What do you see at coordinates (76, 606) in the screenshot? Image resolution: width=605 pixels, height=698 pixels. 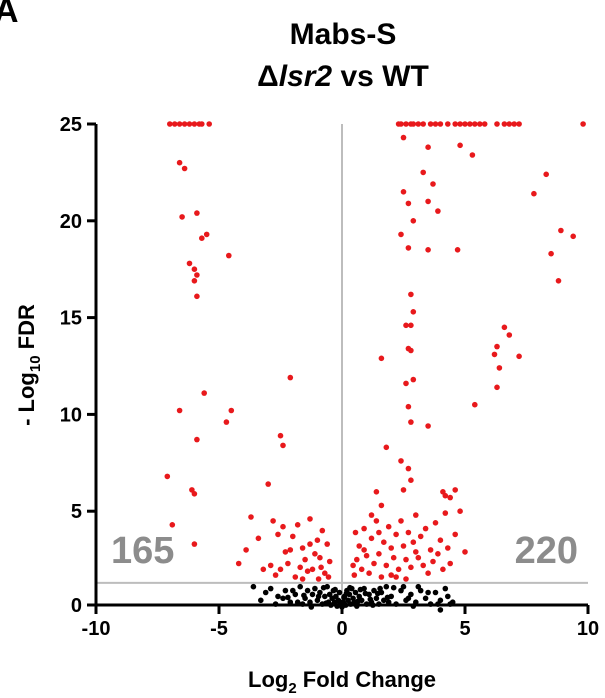 I see `y-tick-label: 0` at bounding box center [76, 606].